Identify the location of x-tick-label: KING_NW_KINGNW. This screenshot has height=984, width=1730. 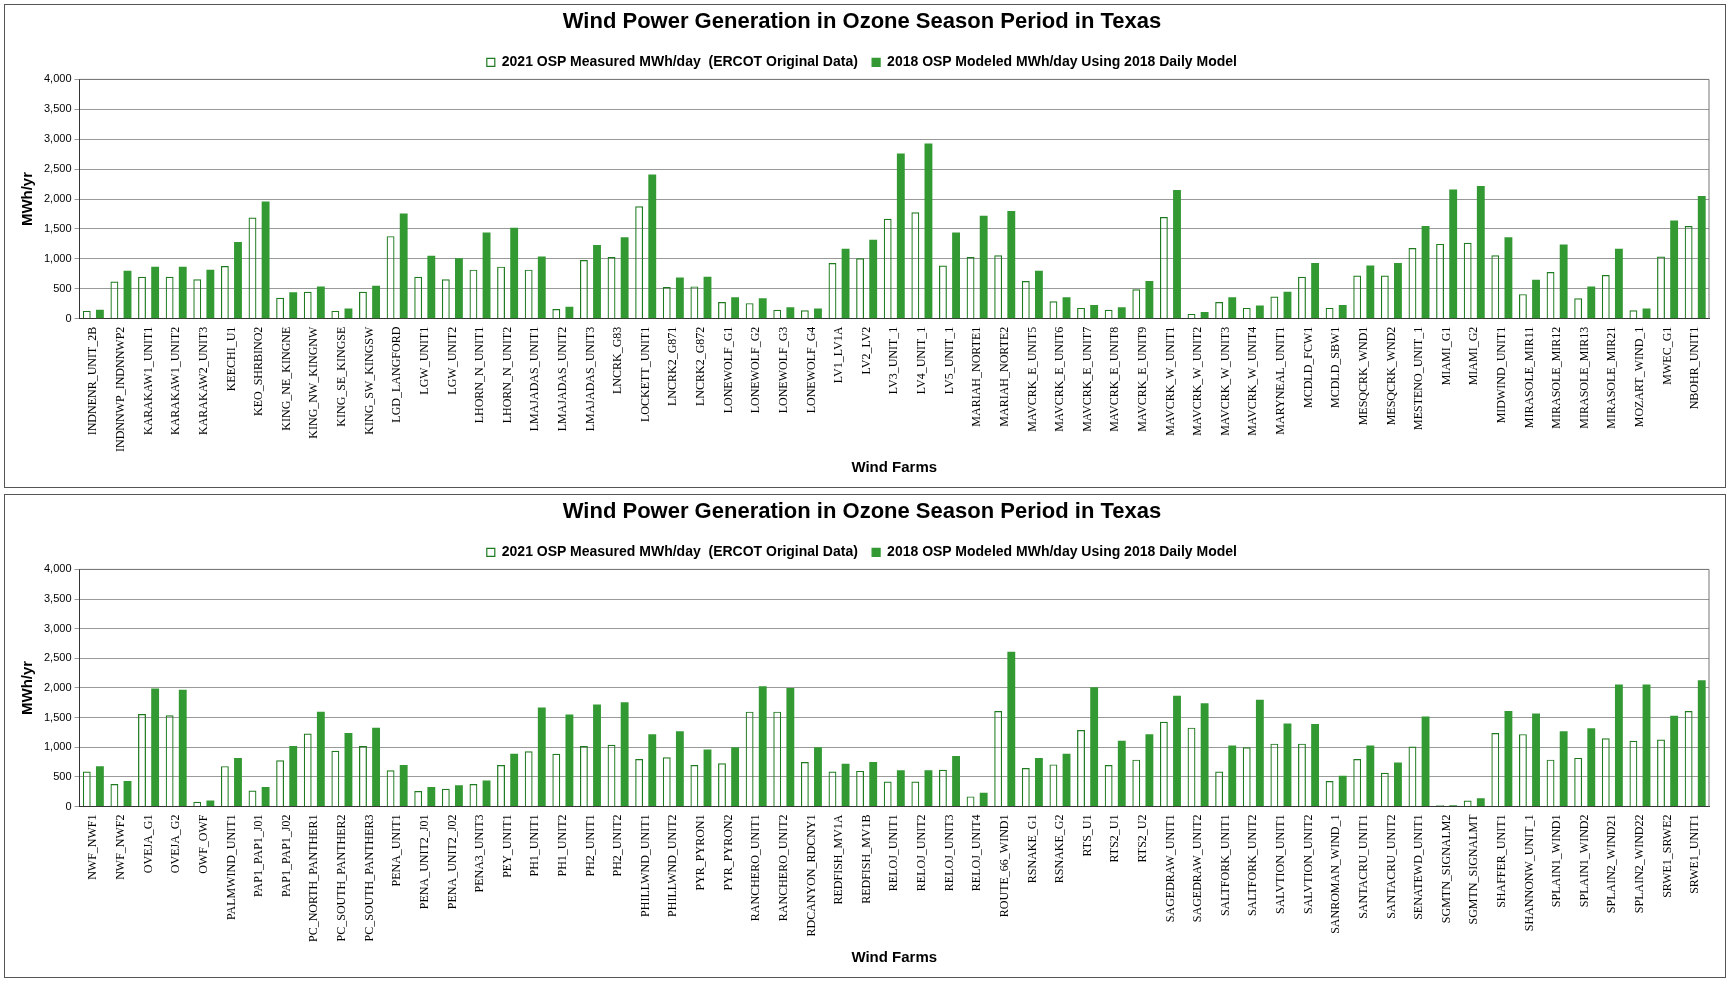
(313, 382).